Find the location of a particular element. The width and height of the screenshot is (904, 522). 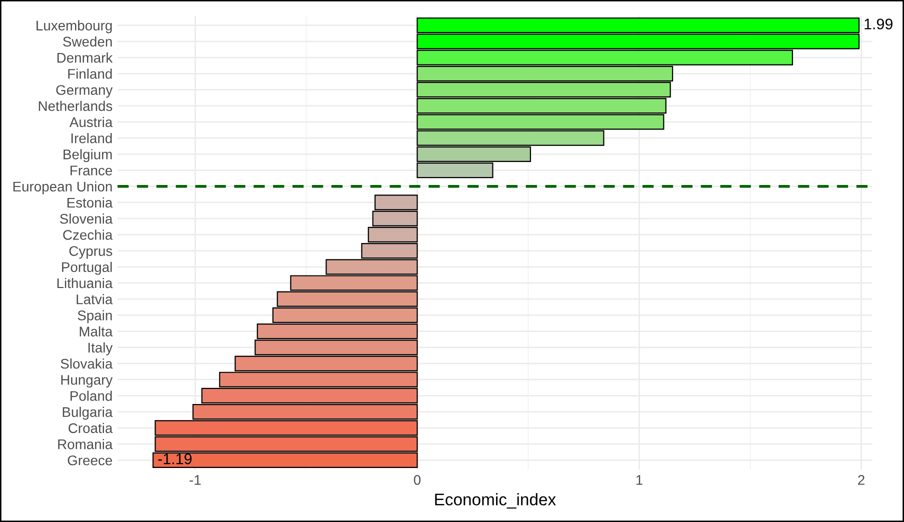

y-tick-label: Lithuania is located at coordinates (85, 283).